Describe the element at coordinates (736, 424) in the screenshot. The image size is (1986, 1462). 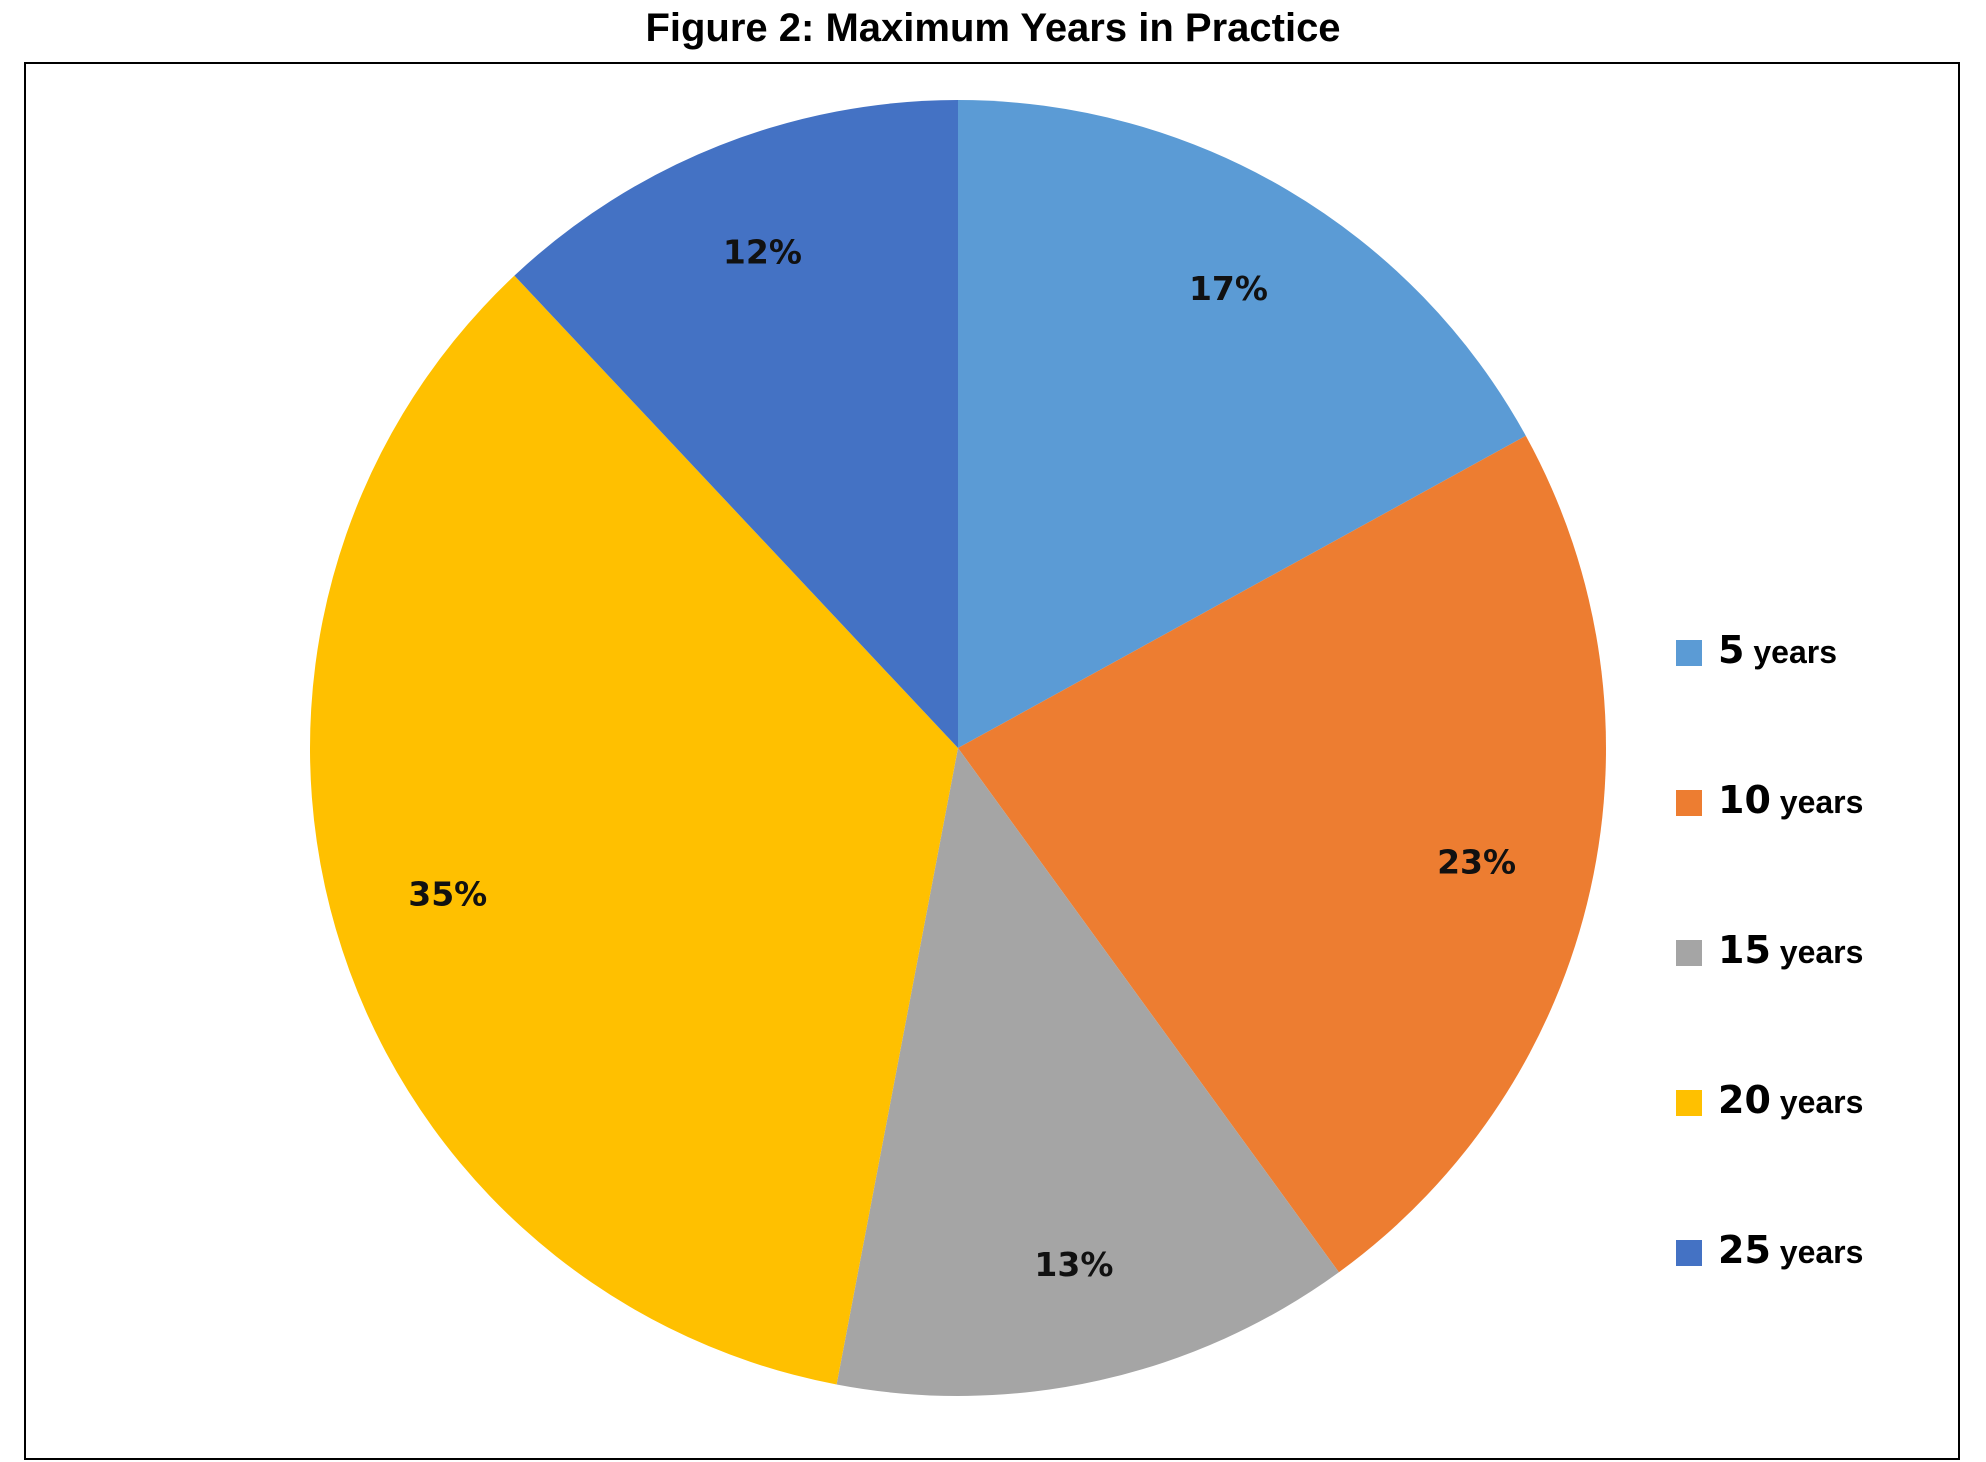
I see `pie-slice-25-years` at that location.